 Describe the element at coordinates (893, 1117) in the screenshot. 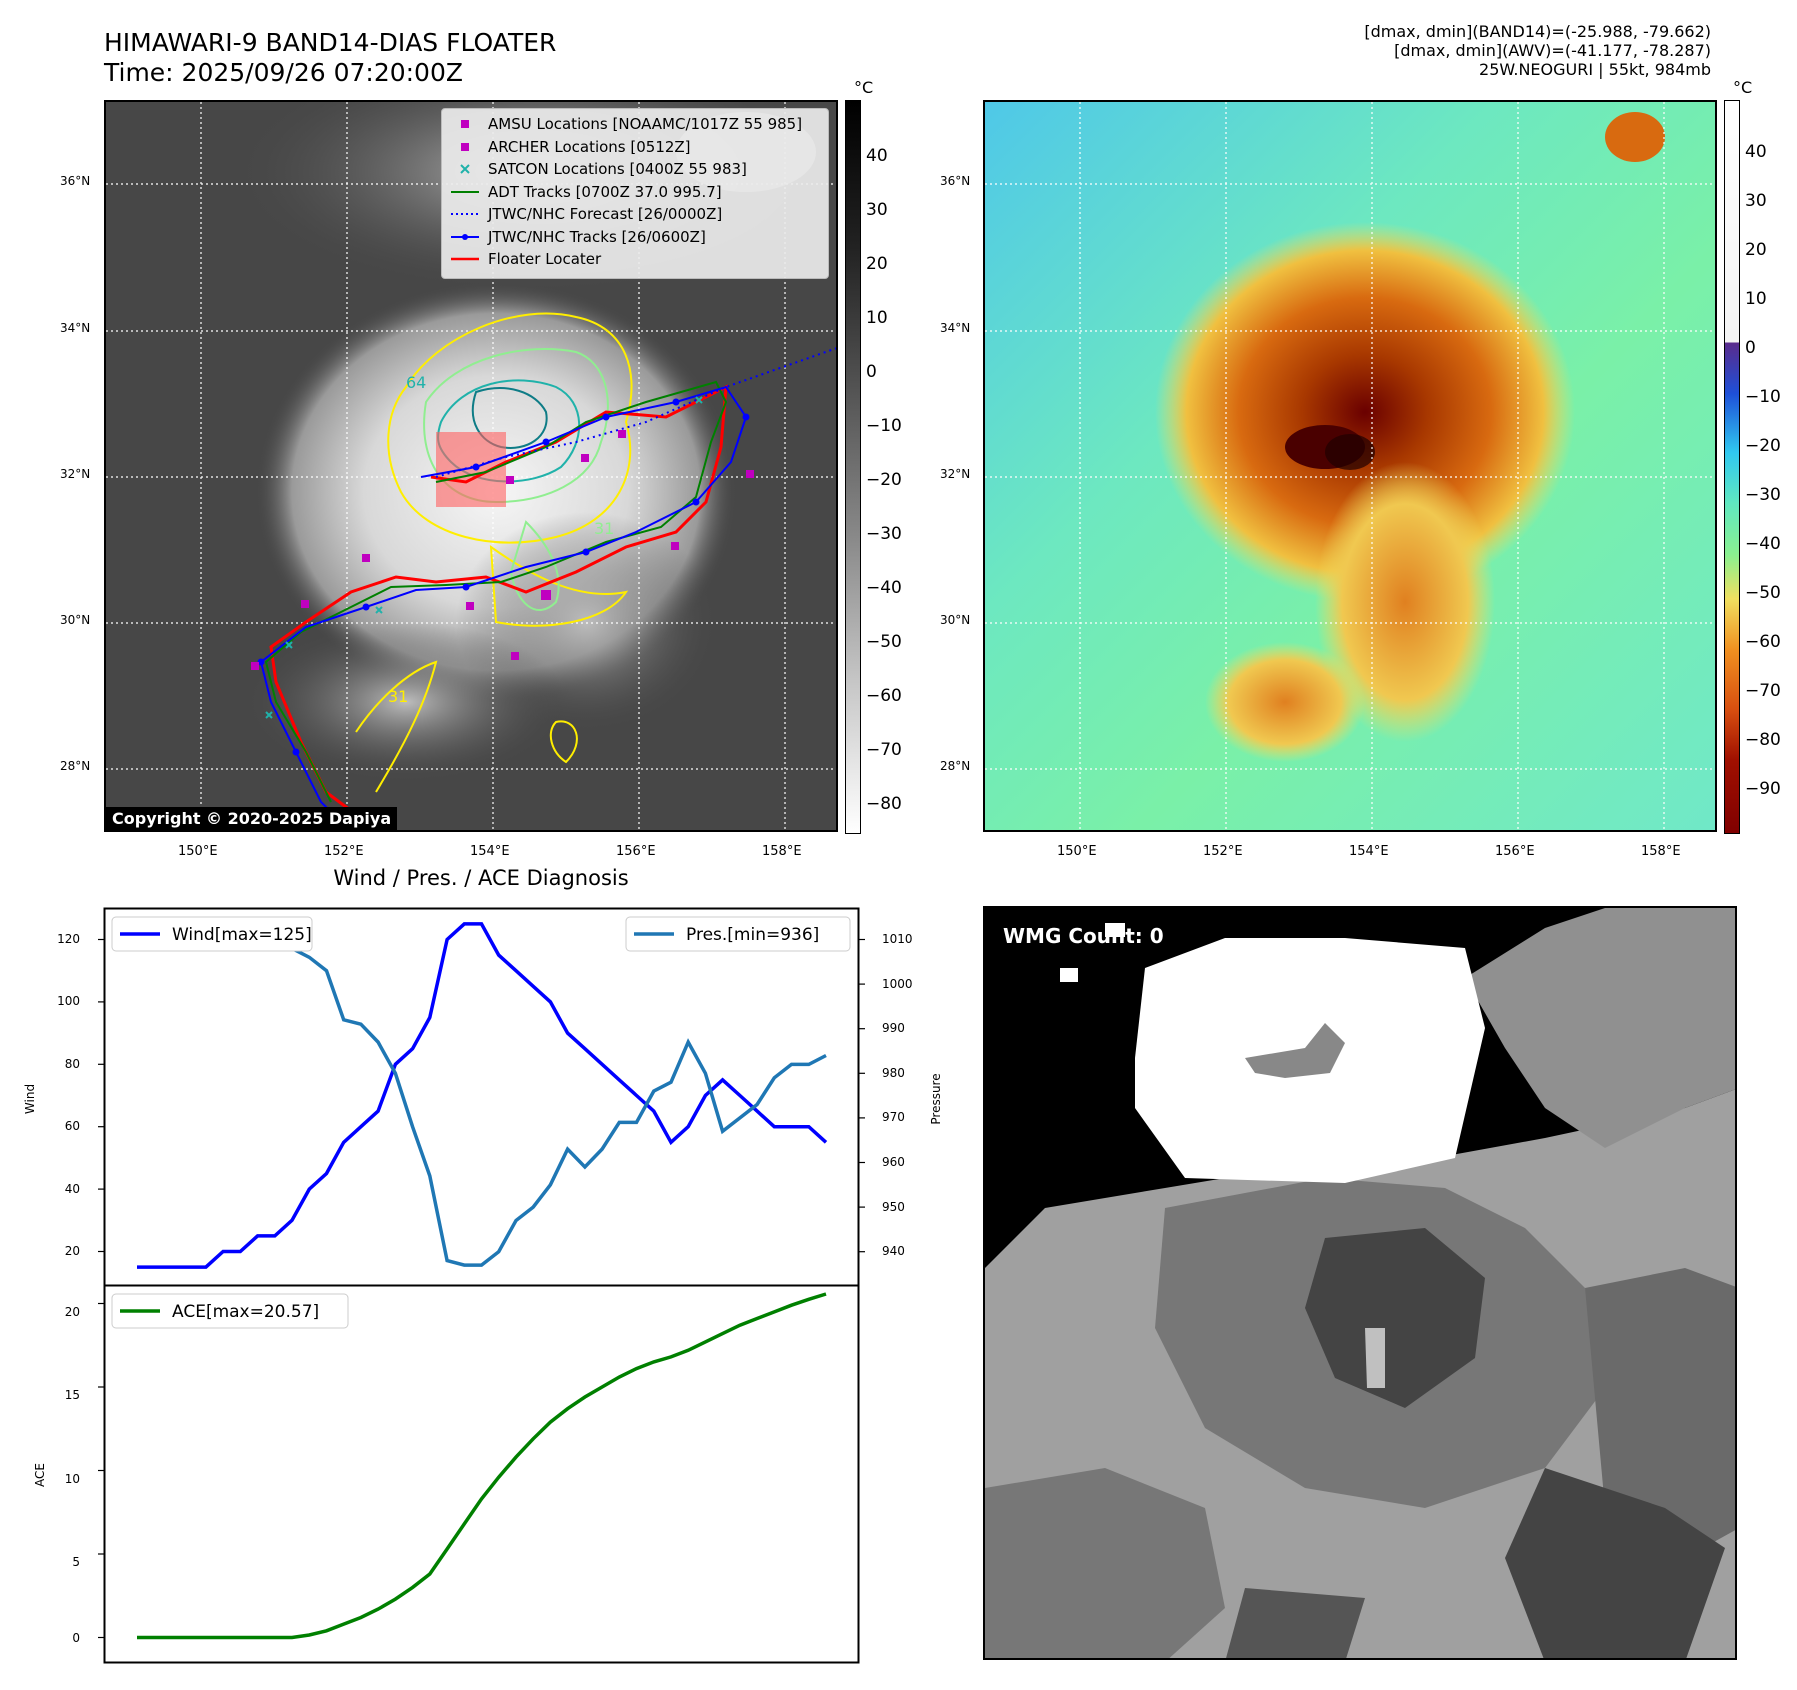

I see `pressure-tick: 970` at that location.